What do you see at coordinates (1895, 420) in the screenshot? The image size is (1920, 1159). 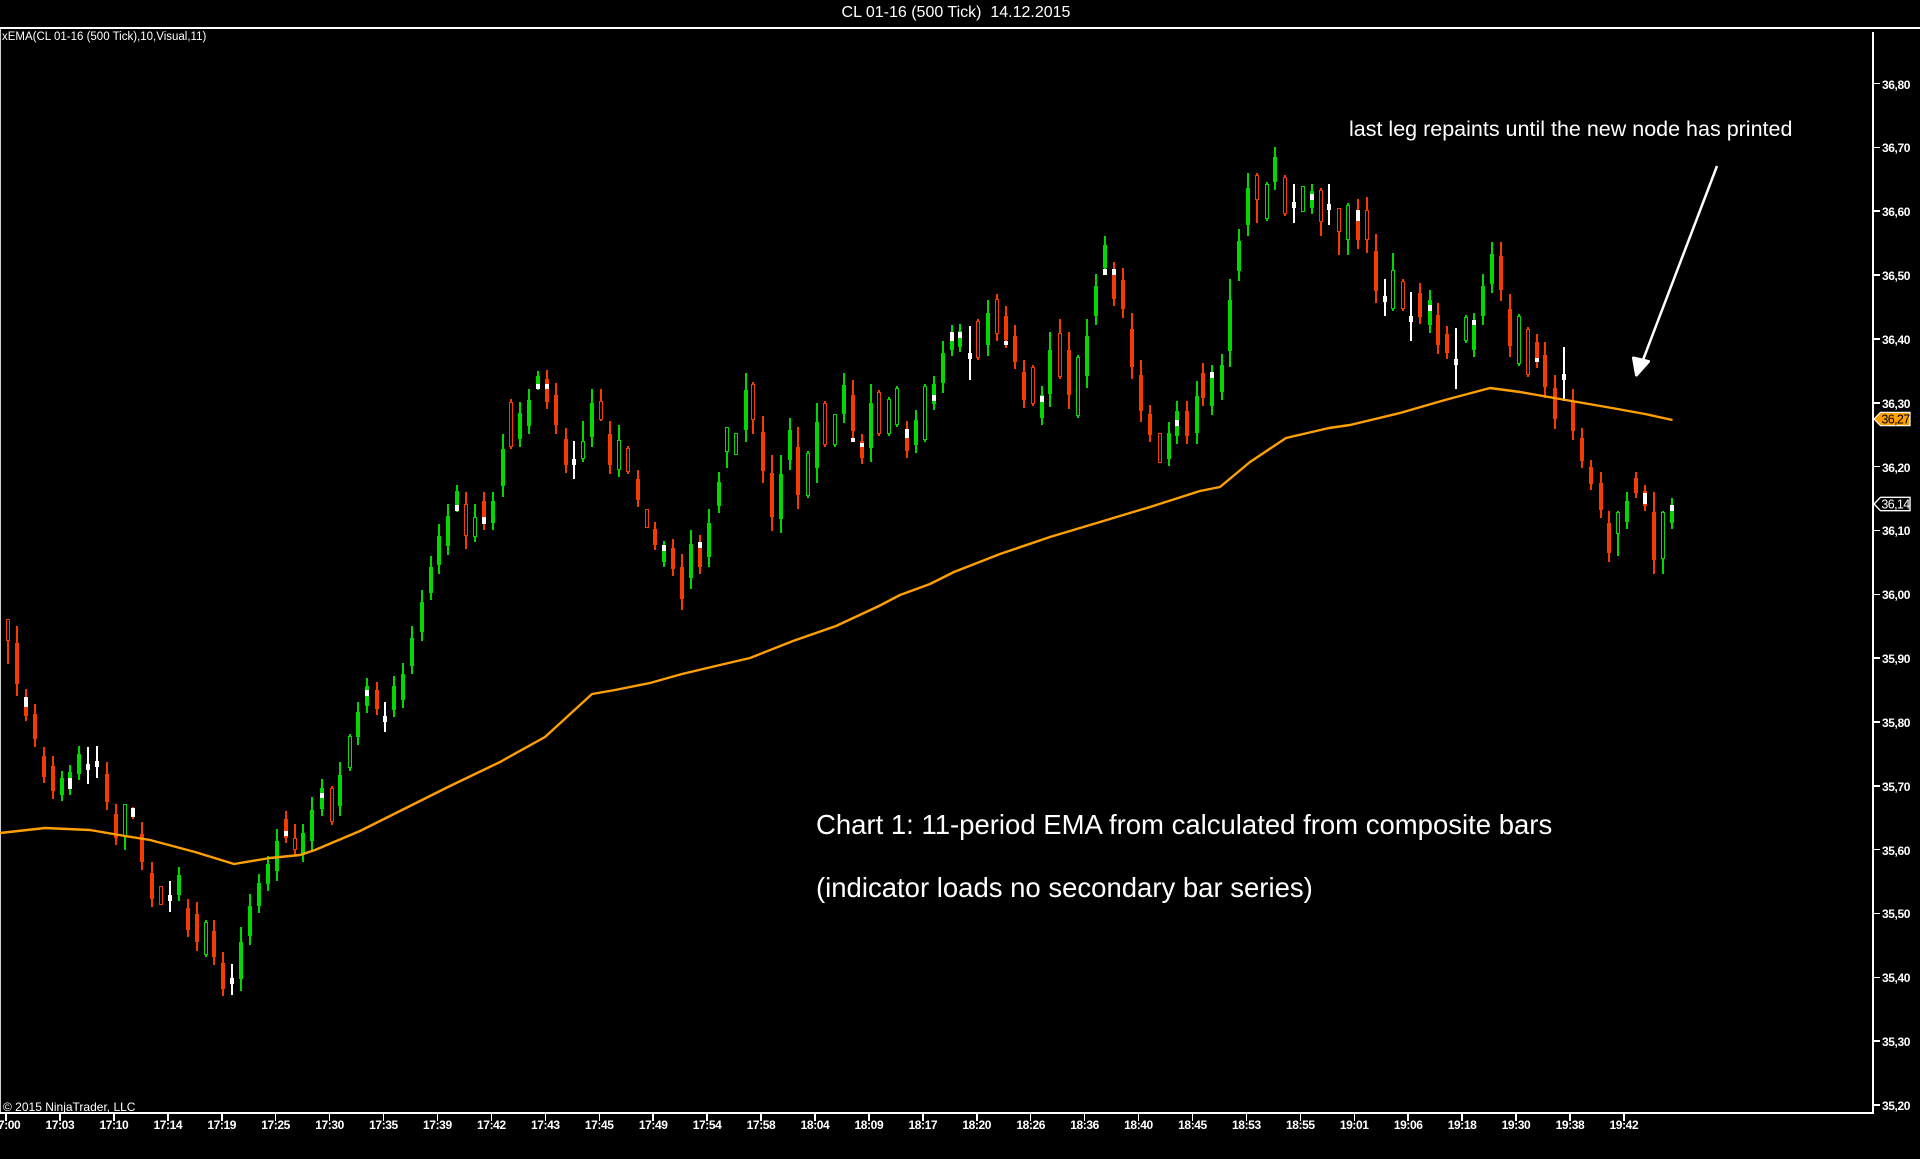 I see `svg-text: 36,27` at bounding box center [1895, 420].